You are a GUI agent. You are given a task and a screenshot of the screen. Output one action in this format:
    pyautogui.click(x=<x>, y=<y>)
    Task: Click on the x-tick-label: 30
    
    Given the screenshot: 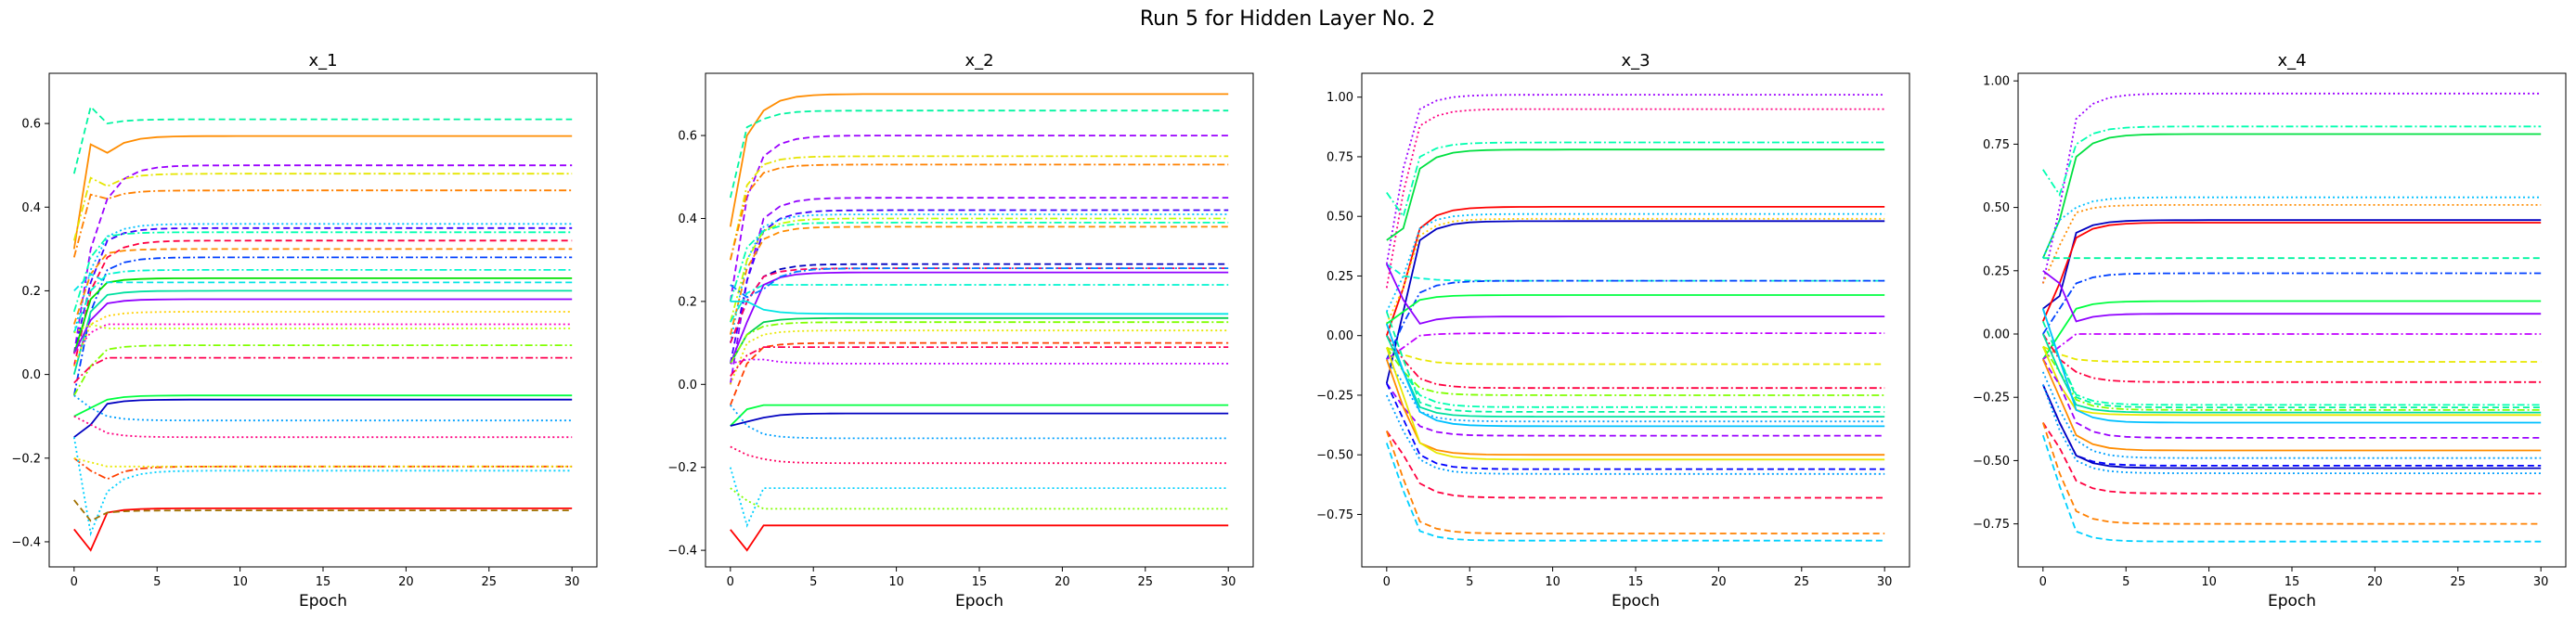 What is the action you would take?
    pyautogui.click(x=1228, y=582)
    